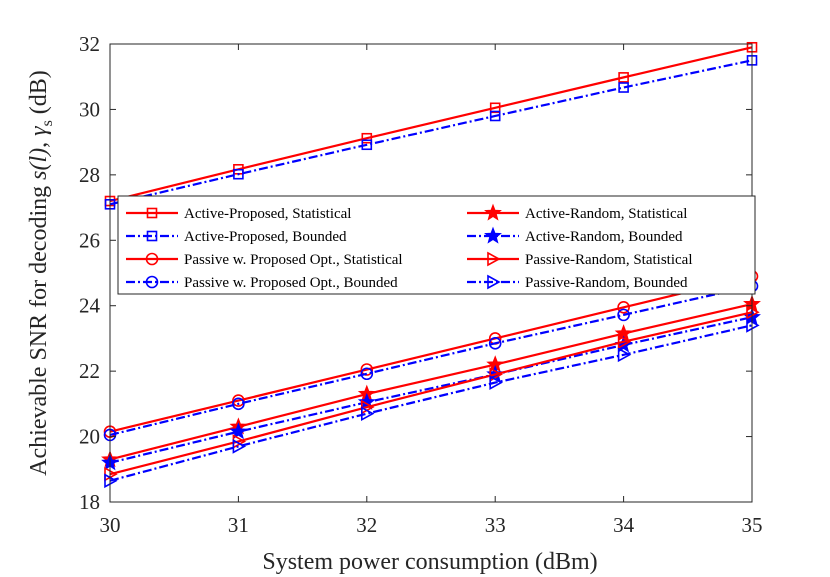 The height and width of the screenshot is (577, 830). What do you see at coordinates (293, 260) in the screenshot?
I see `legend-label: Passive w. Proposed Opt., Statistical` at bounding box center [293, 260].